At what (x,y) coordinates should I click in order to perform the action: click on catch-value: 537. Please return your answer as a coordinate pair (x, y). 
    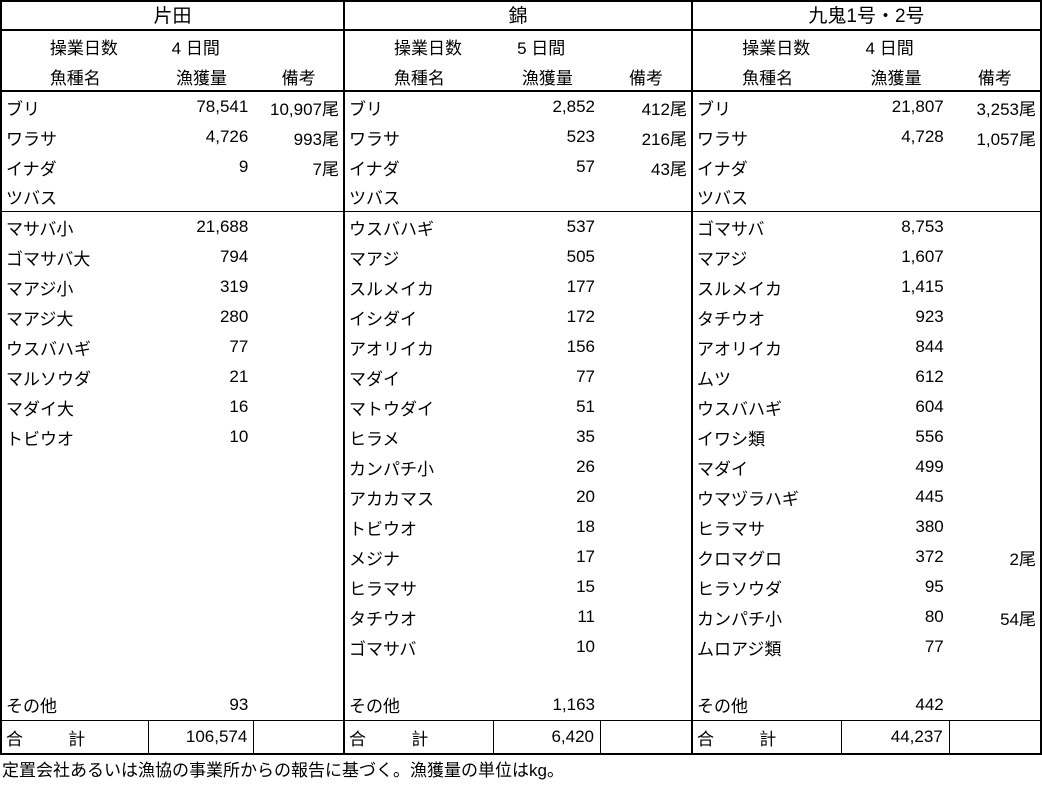
    Looking at the image, I should click on (581, 226).